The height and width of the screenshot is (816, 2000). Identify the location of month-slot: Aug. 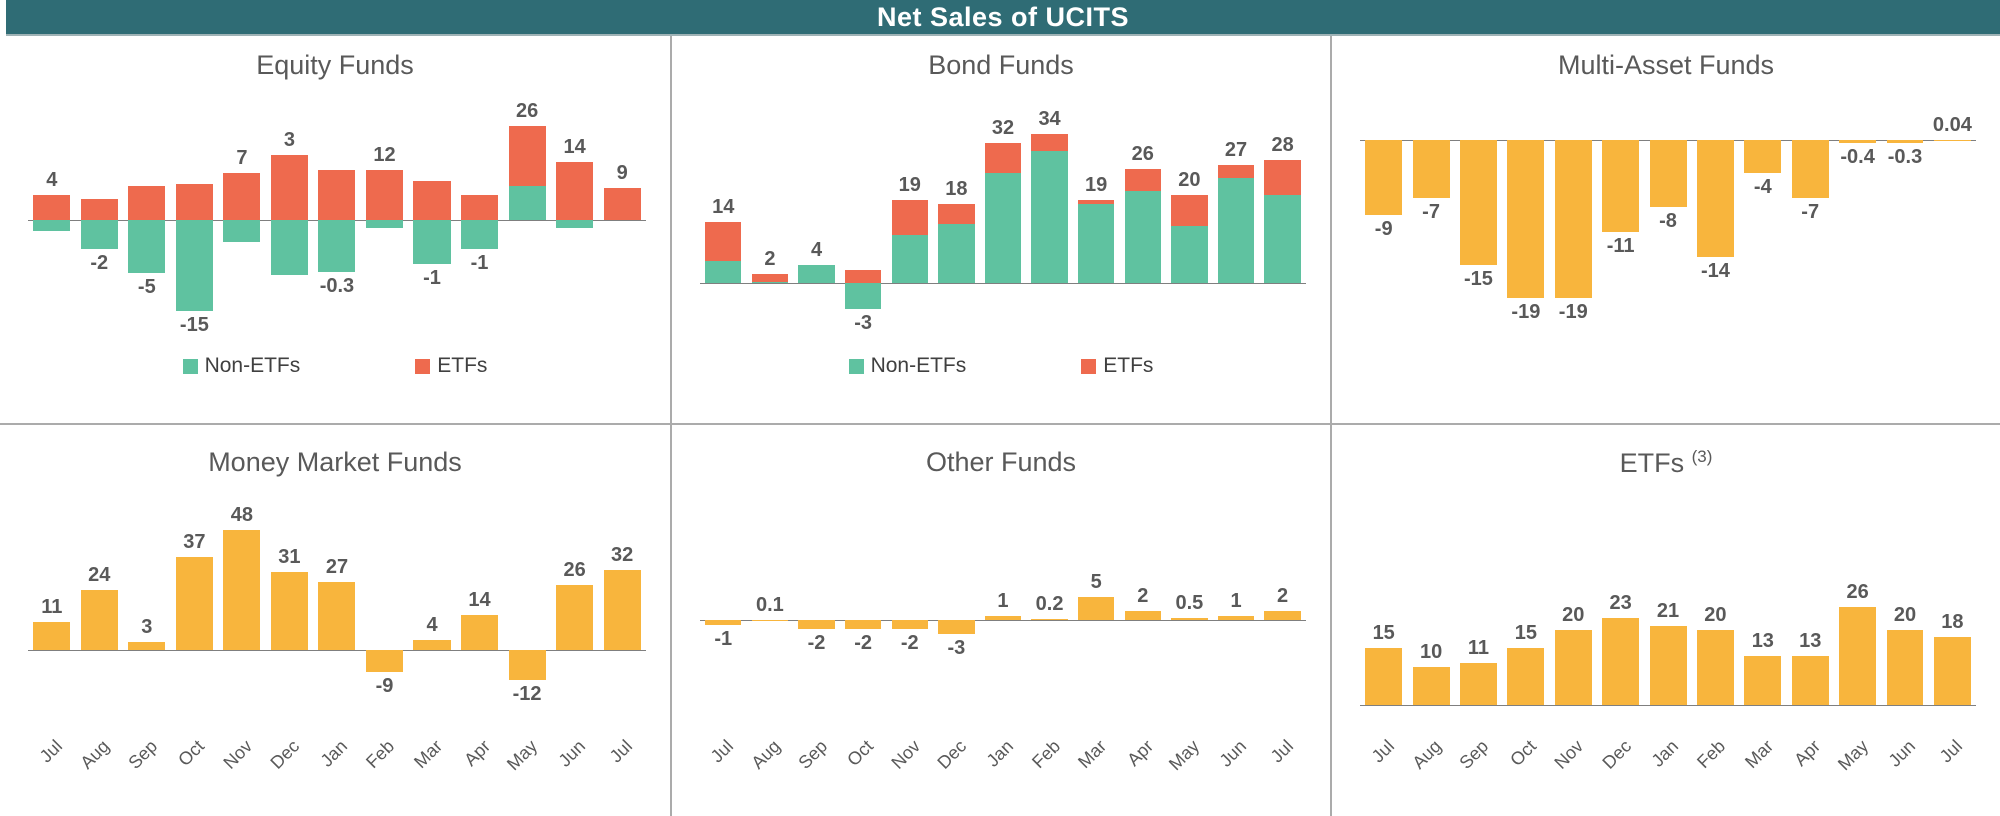
(1430, 762).